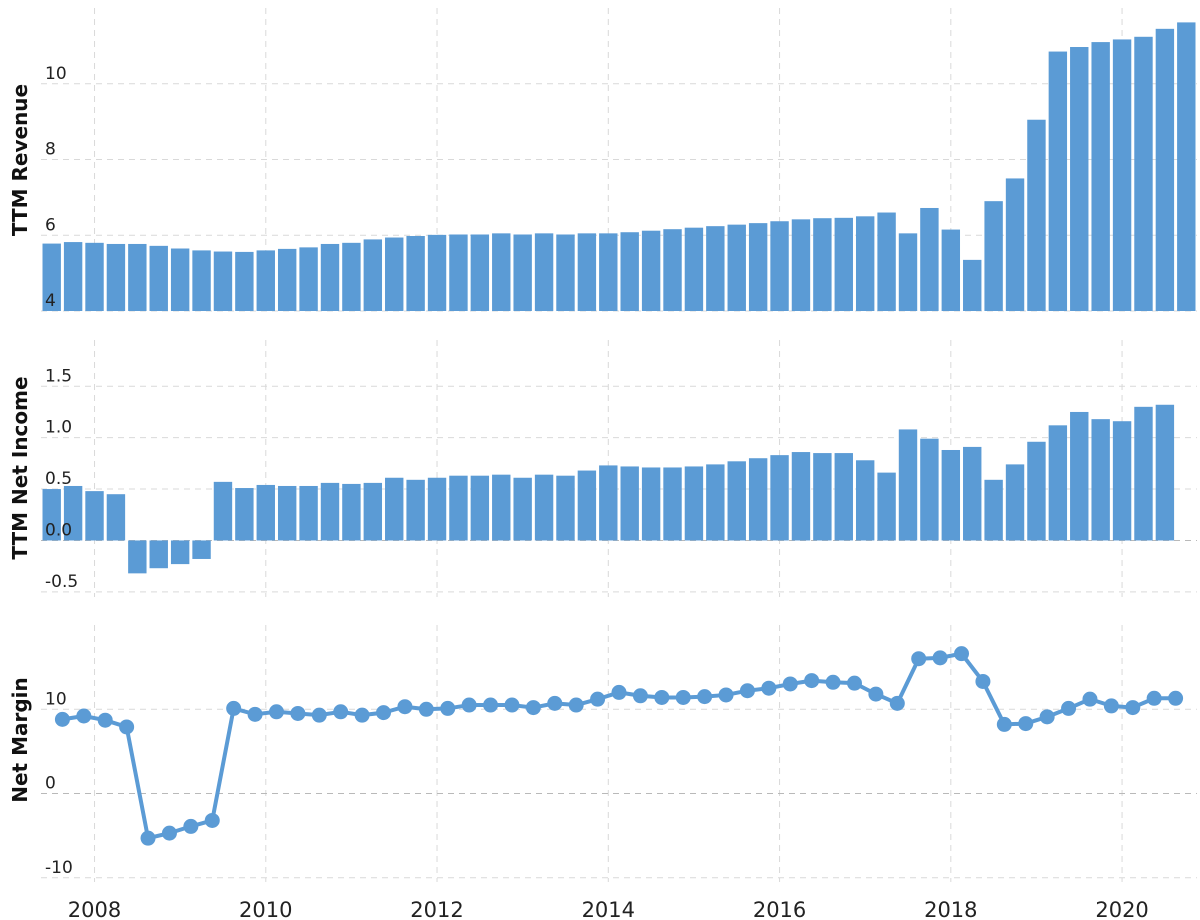 The width and height of the screenshot is (1200, 920). Describe the element at coordinates (950, 909) in the screenshot. I see `x-tick-label: 2018` at that location.